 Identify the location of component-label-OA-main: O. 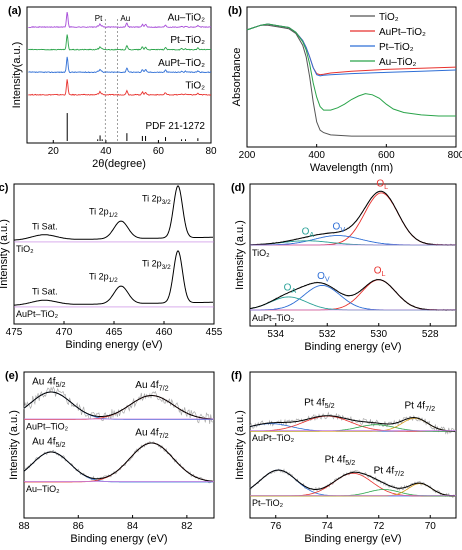
(288, 288).